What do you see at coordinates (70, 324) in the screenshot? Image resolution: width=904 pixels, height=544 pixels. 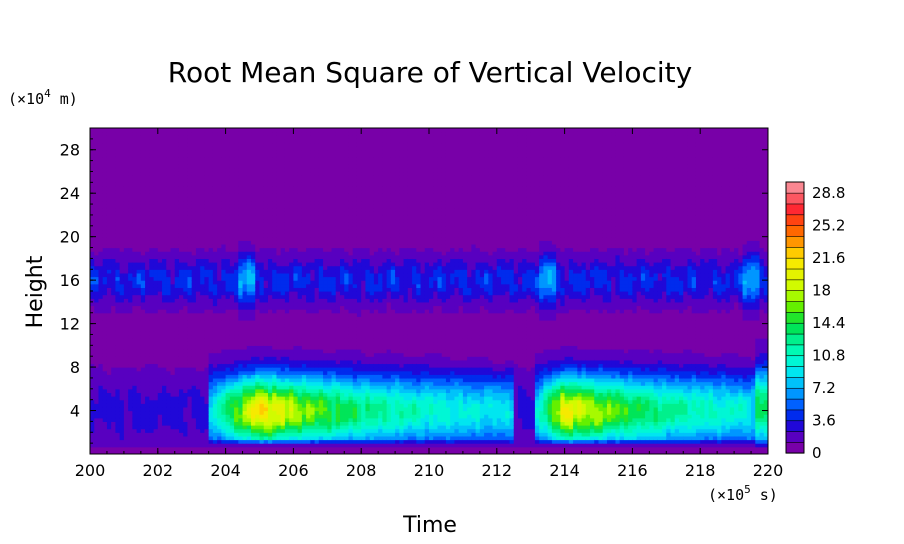 I see `y-tick-label: 12` at bounding box center [70, 324].